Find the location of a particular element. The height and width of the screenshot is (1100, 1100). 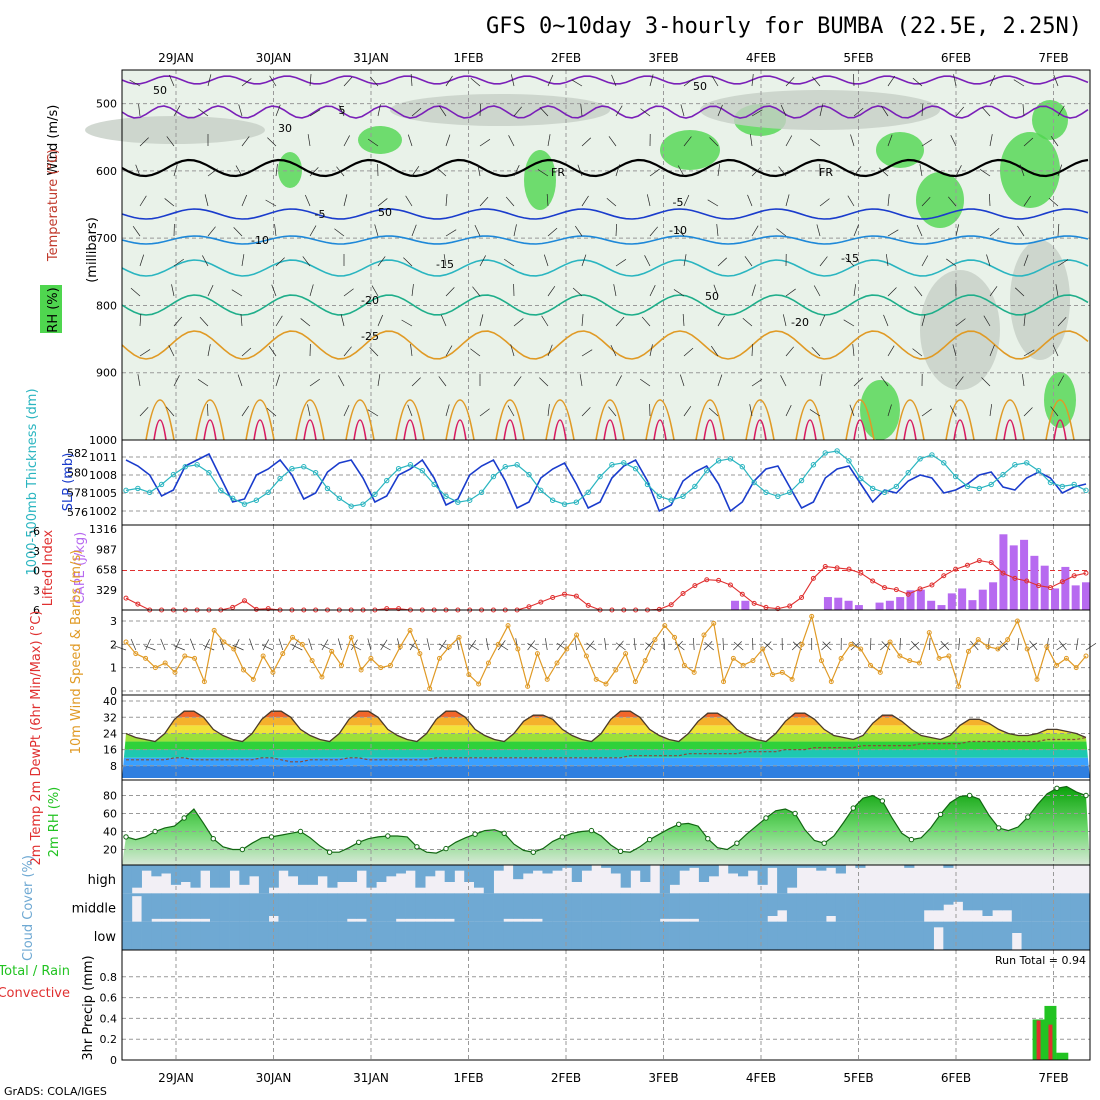

precip-total-bar is located at coordinates (1062, 1056).